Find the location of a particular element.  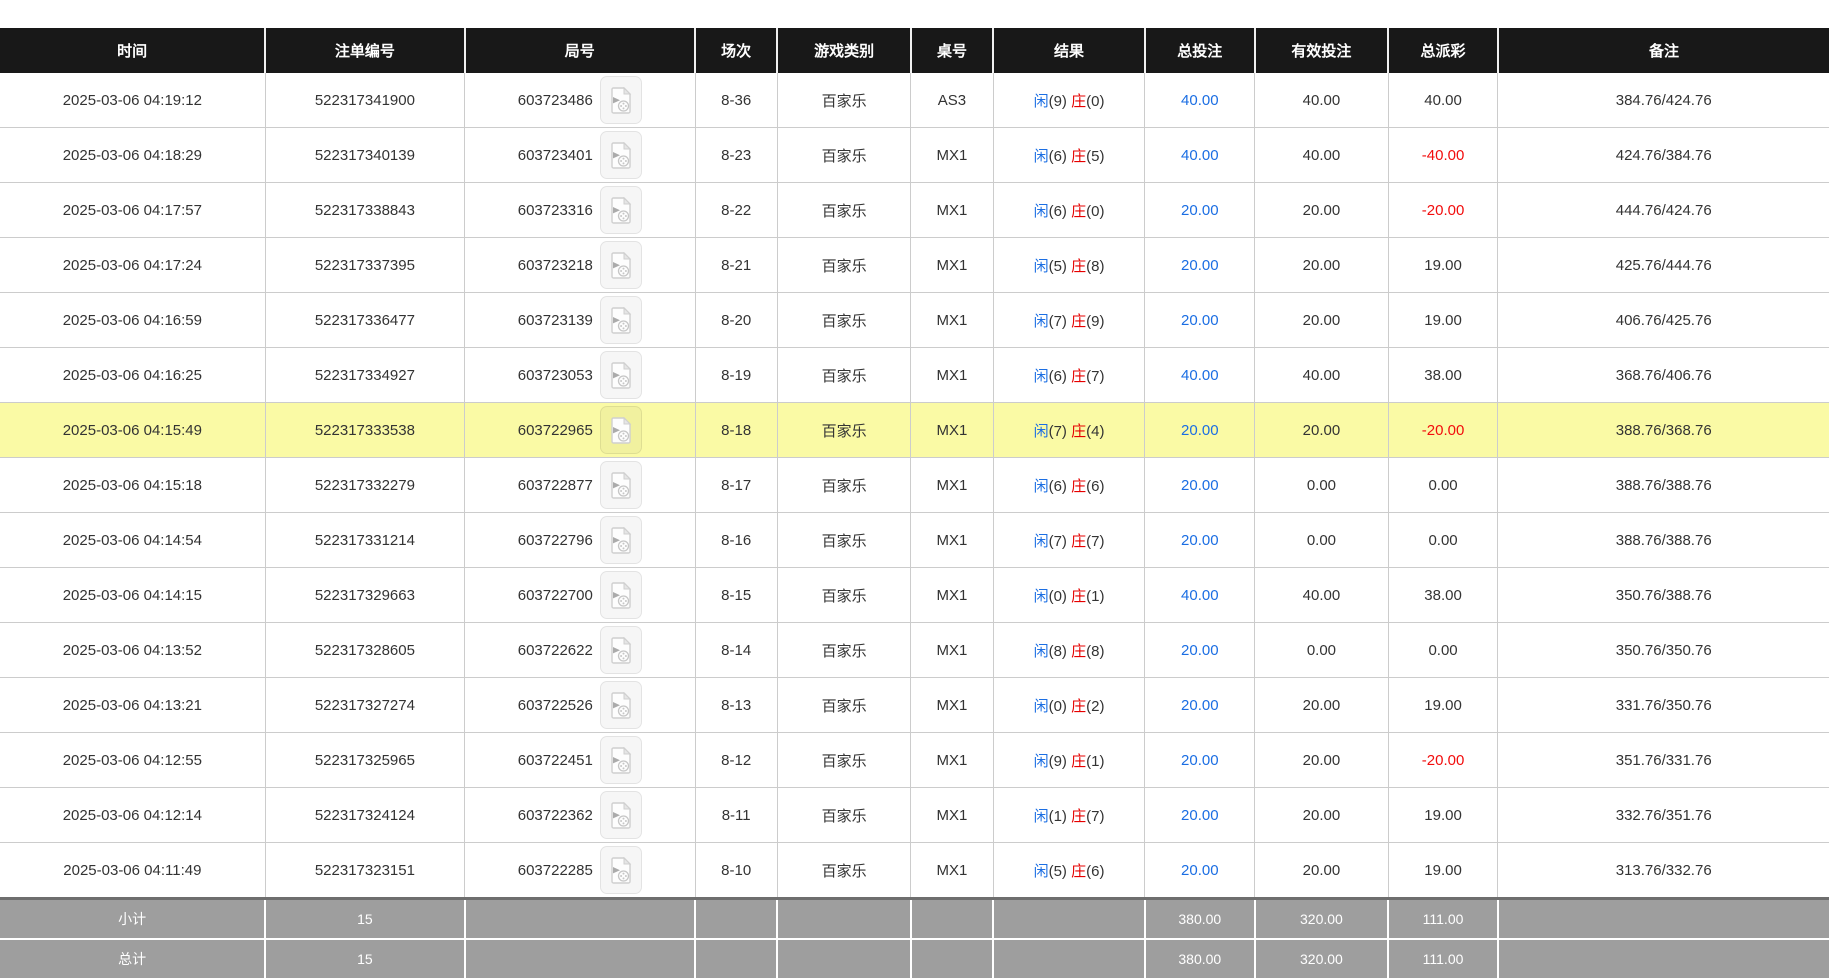

round-cell-content: 603723218 is located at coordinates (579, 265).